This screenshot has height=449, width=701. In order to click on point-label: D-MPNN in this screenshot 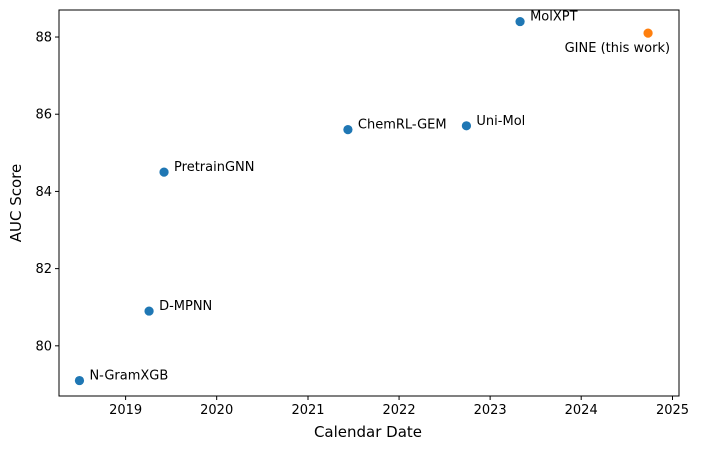, I will do `click(185, 306)`.